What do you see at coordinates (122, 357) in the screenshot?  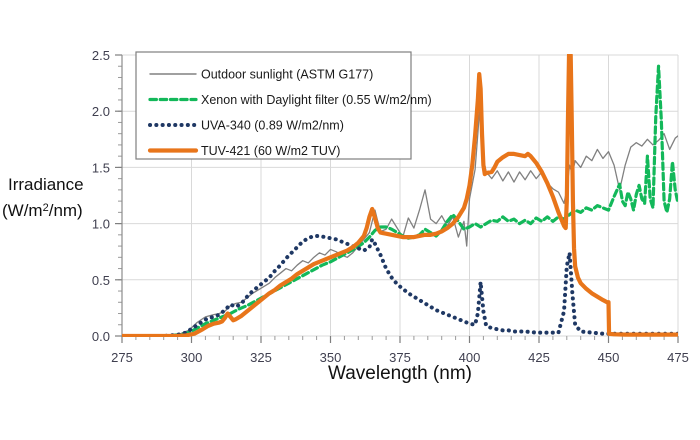 I see `x-tick-label: 275` at bounding box center [122, 357].